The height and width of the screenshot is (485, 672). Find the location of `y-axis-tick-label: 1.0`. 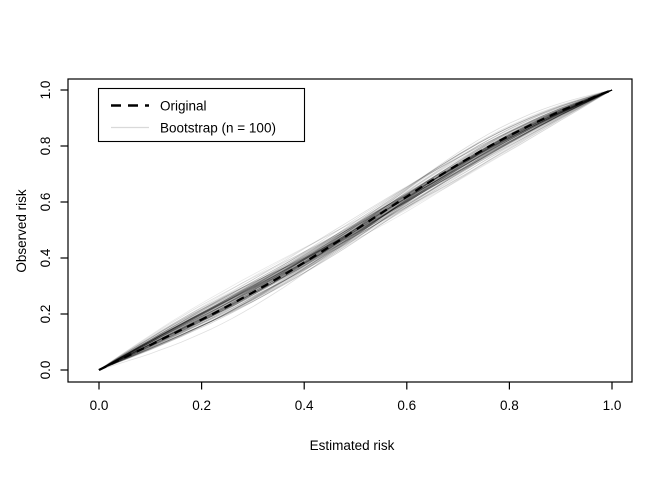

y-axis-tick-label: 1.0 is located at coordinates (45, 90).